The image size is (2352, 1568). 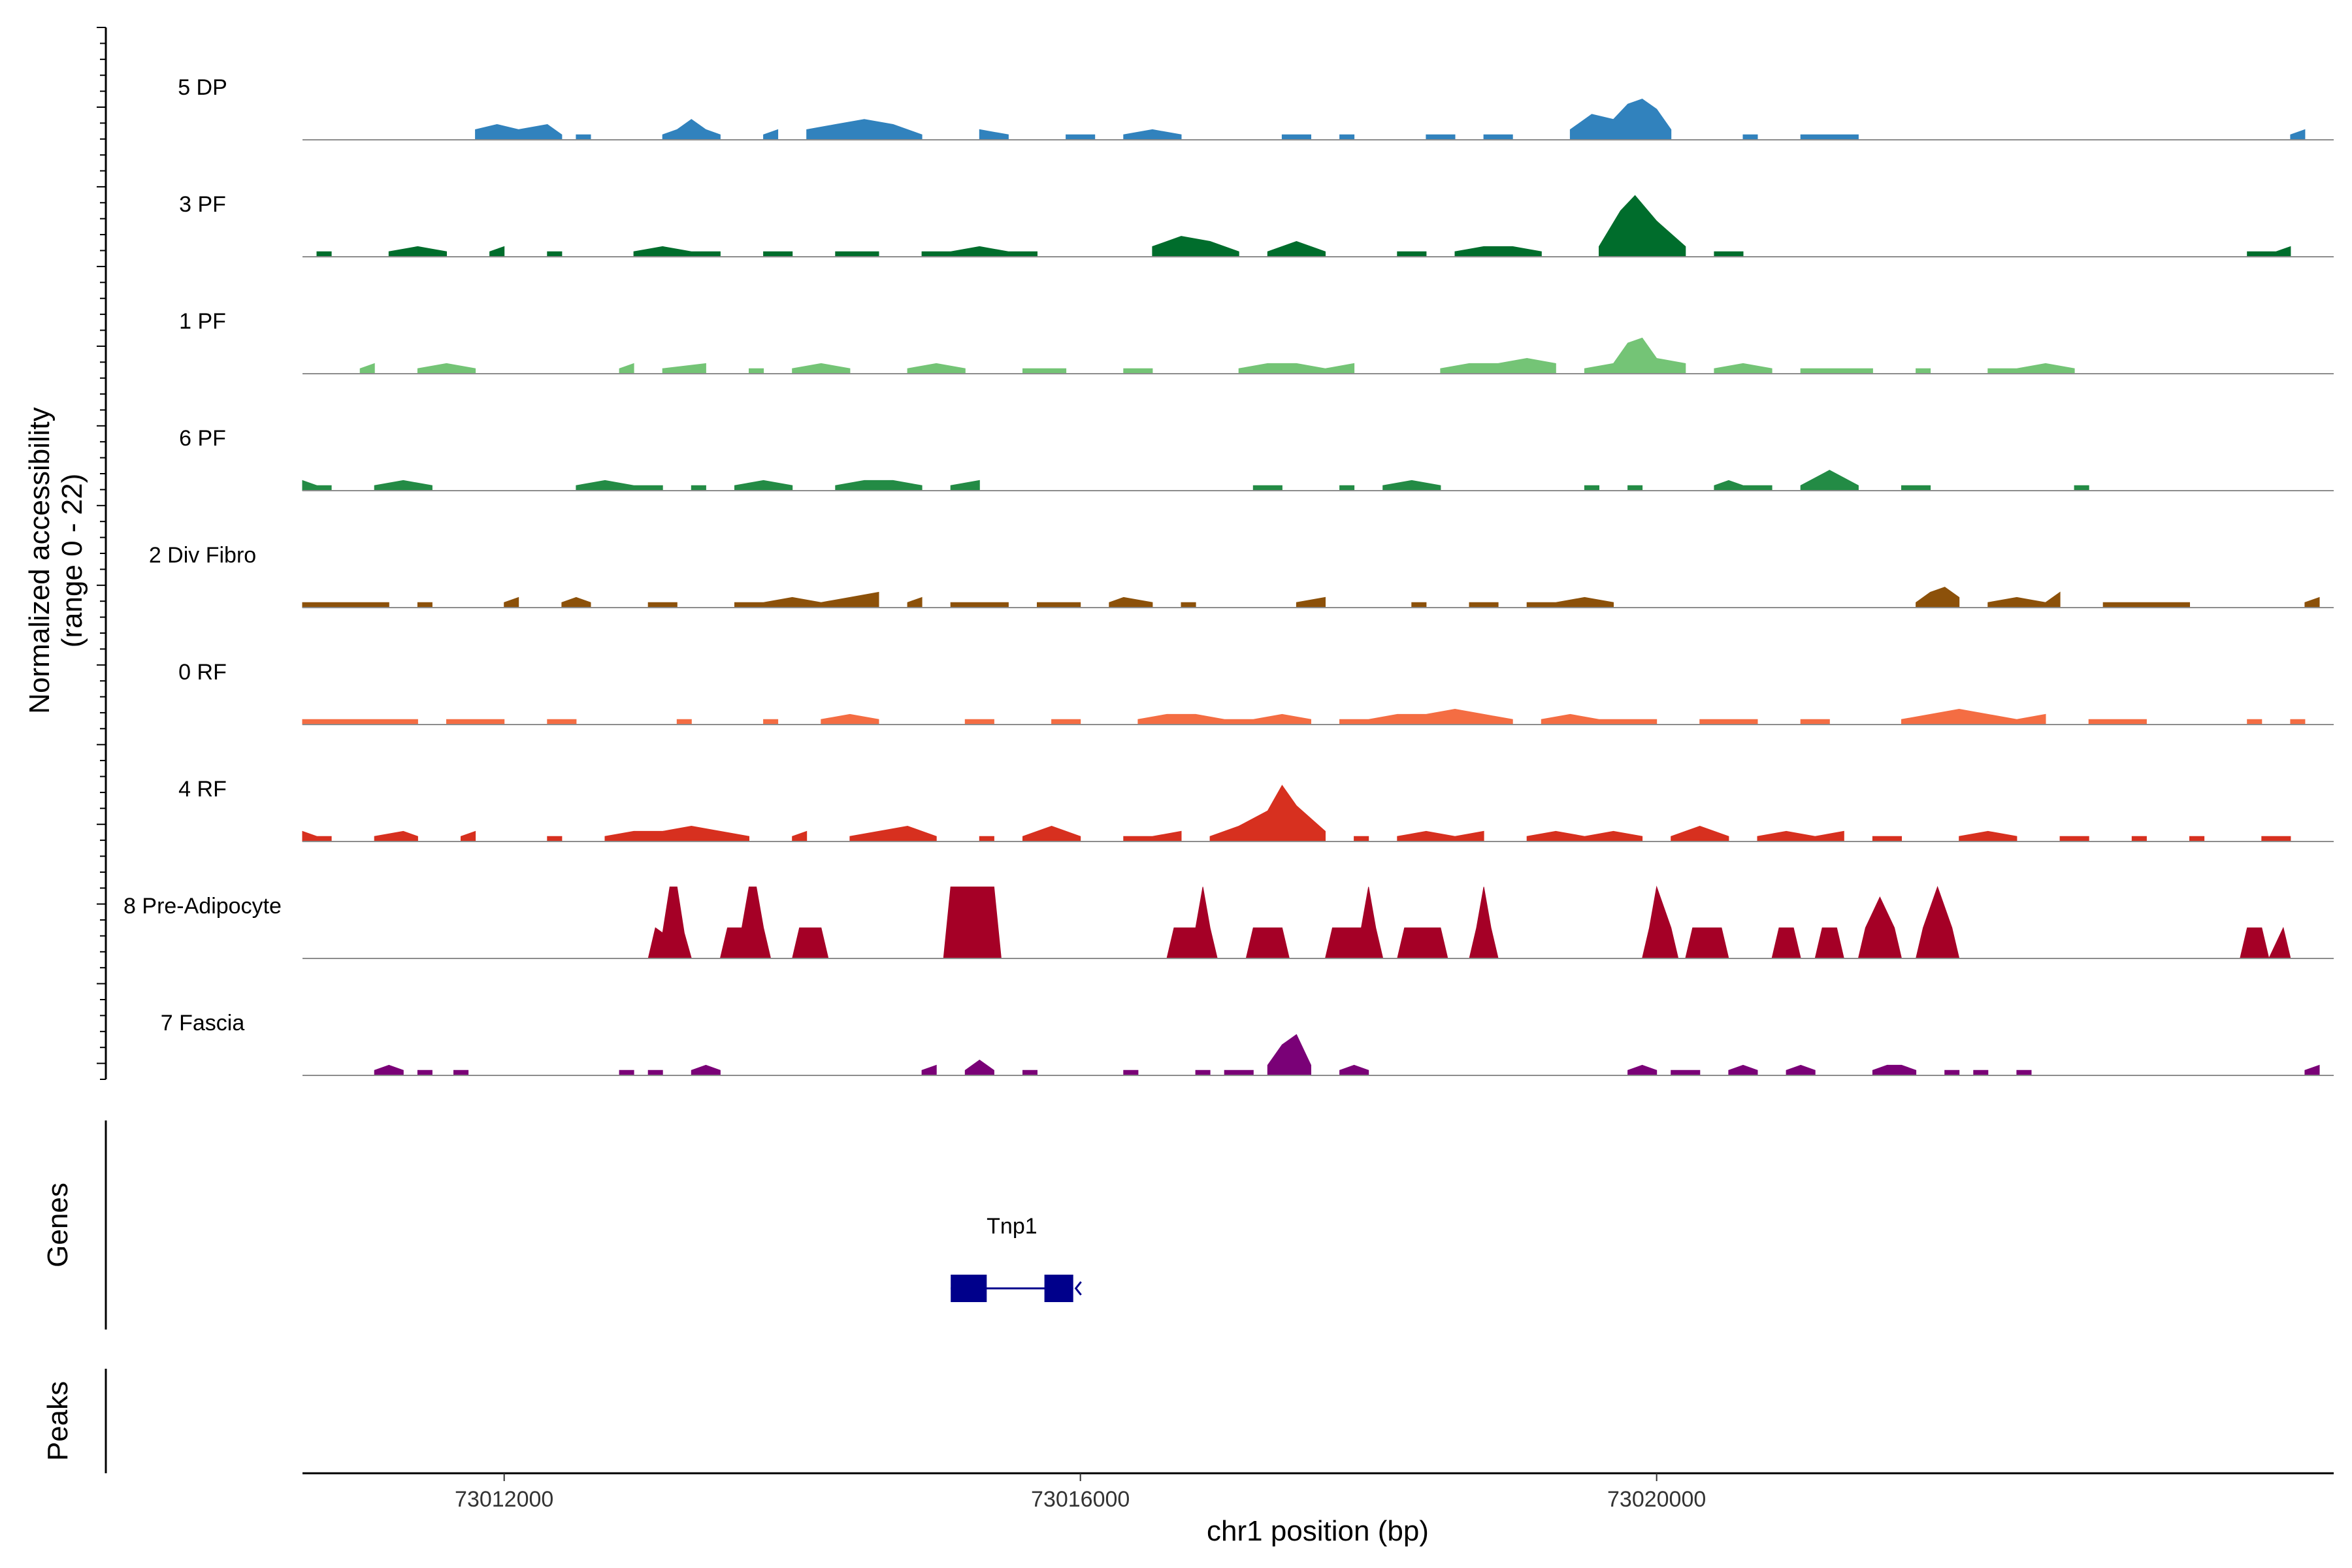 What do you see at coordinates (1241, 575) in the screenshot?
I see `track-2-div-fibro: 2 Div Fibro` at bounding box center [1241, 575].